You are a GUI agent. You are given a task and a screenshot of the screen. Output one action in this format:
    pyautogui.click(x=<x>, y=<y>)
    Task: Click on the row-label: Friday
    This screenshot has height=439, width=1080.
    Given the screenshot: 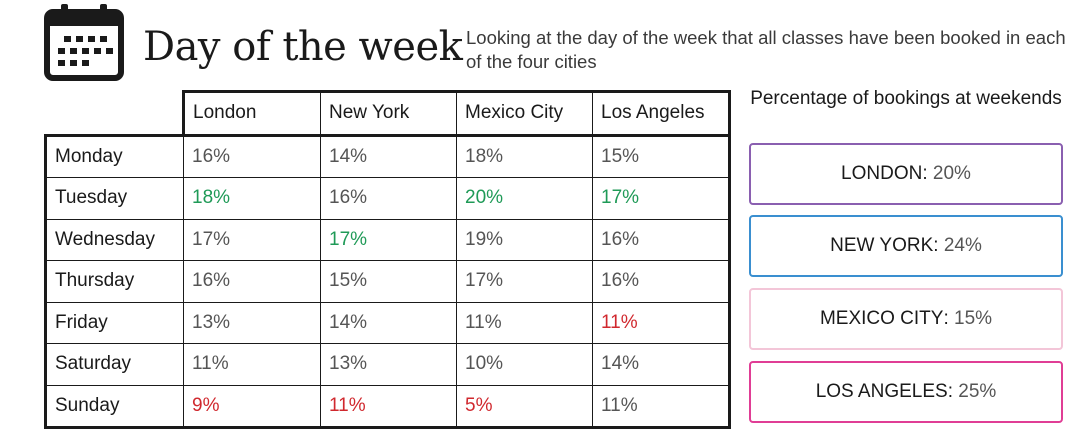 What is the action you would take?
    pyautogui.click(x=114, y=322)
    